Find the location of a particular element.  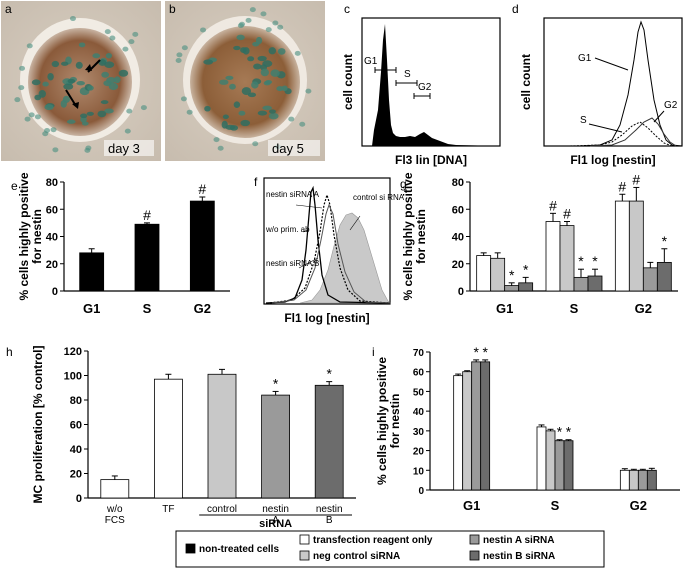

nestin-a-curve is located at coordinates (330, 248).